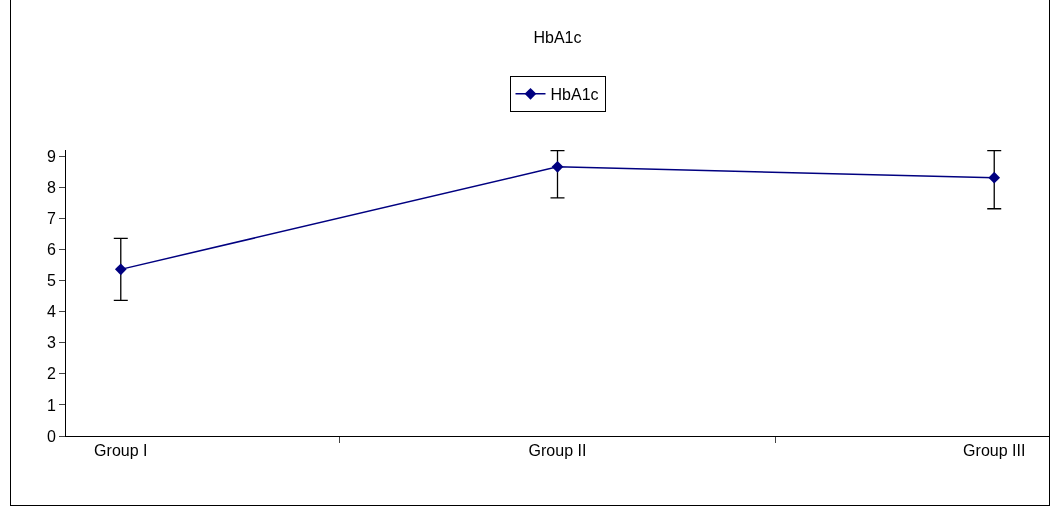 Image resolution: width=1058 pixels, height=506 pixels. What do you see at coordinates (51, 436) in the screenshot?
I see `y-tick-label: 0` at bounding box center [51, 436].